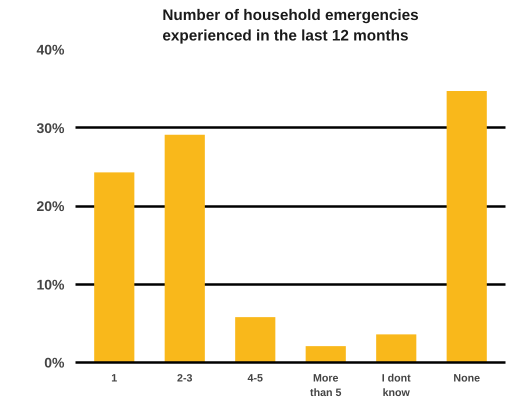 The width and height of the screenshot is (515, 402). I want to click on x-tick-label: More than 5, so click(326, 385).